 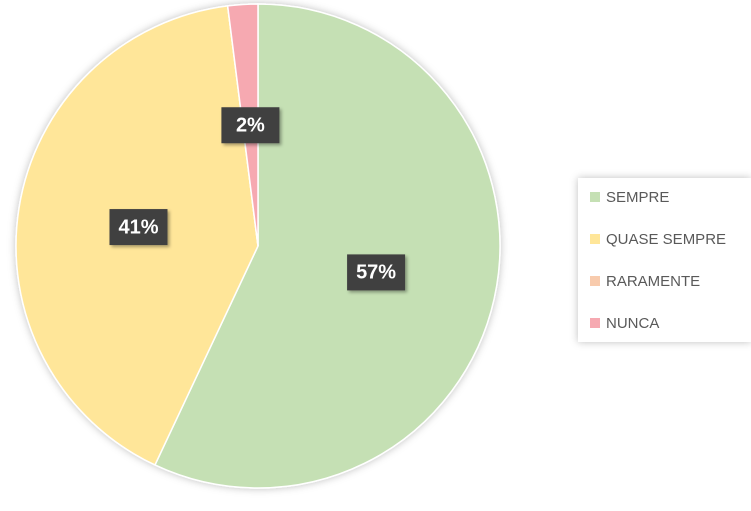 What do you see at coordinates (257, 199) in the screenshot?
I see `labels: 57% 41% 2%` at bounding box center [257, 199].